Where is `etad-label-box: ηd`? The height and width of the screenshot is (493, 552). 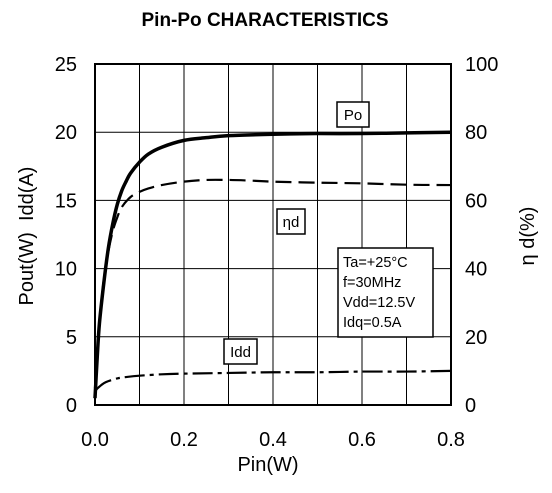
etad-label-box: ηd is located at coordinates (291, 221).